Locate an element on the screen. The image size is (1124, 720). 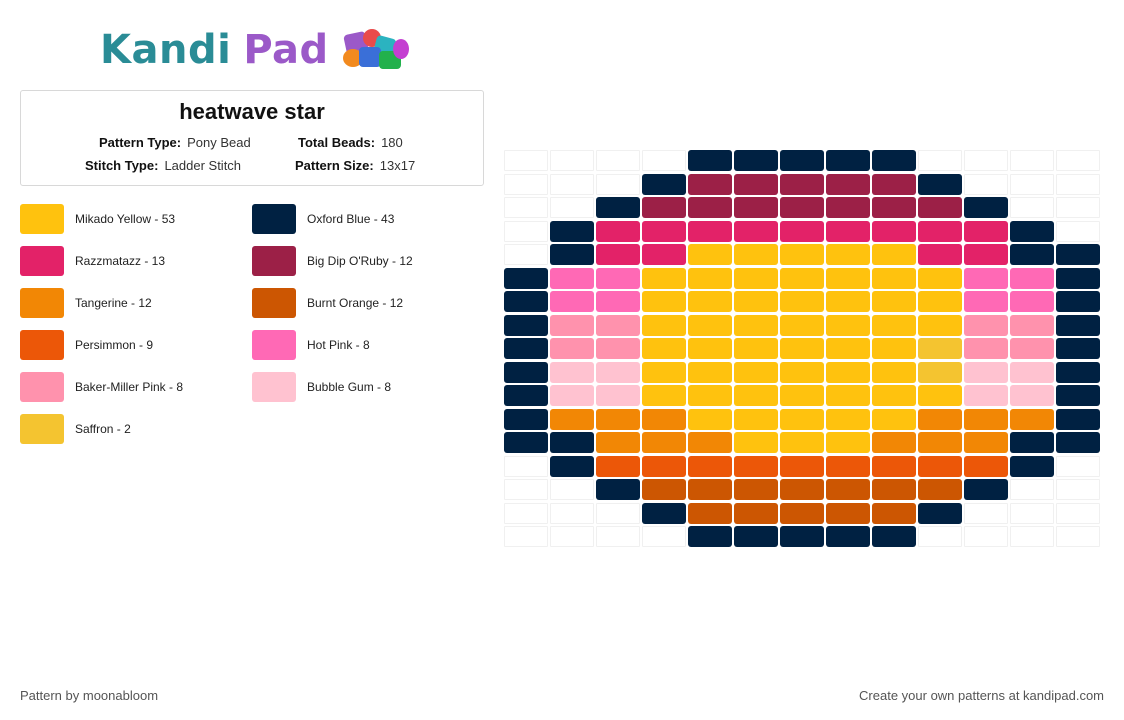
legend-item: Oxford Blue - 43 is located at coordinates (323, 219).